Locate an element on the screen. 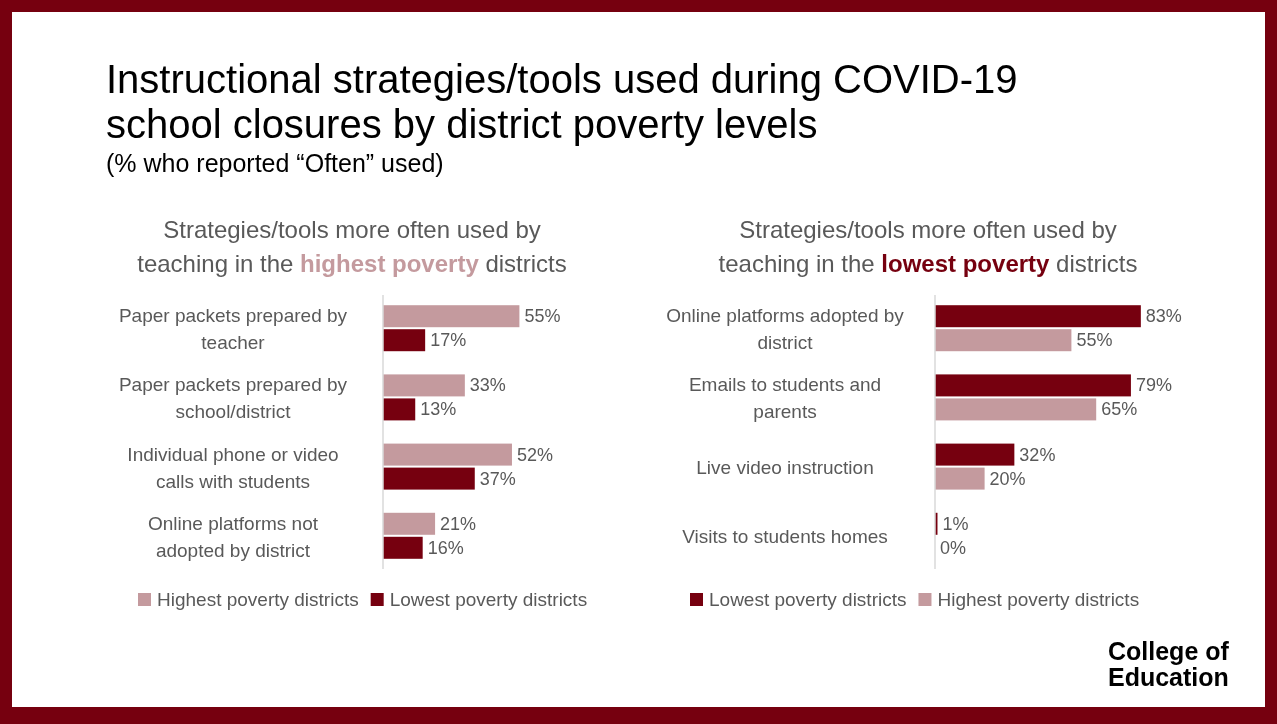 The height and width of the screenshot is (724, 1277). y-tick-label: Online platforms not adopted by district is located at coordinates (233, 536).